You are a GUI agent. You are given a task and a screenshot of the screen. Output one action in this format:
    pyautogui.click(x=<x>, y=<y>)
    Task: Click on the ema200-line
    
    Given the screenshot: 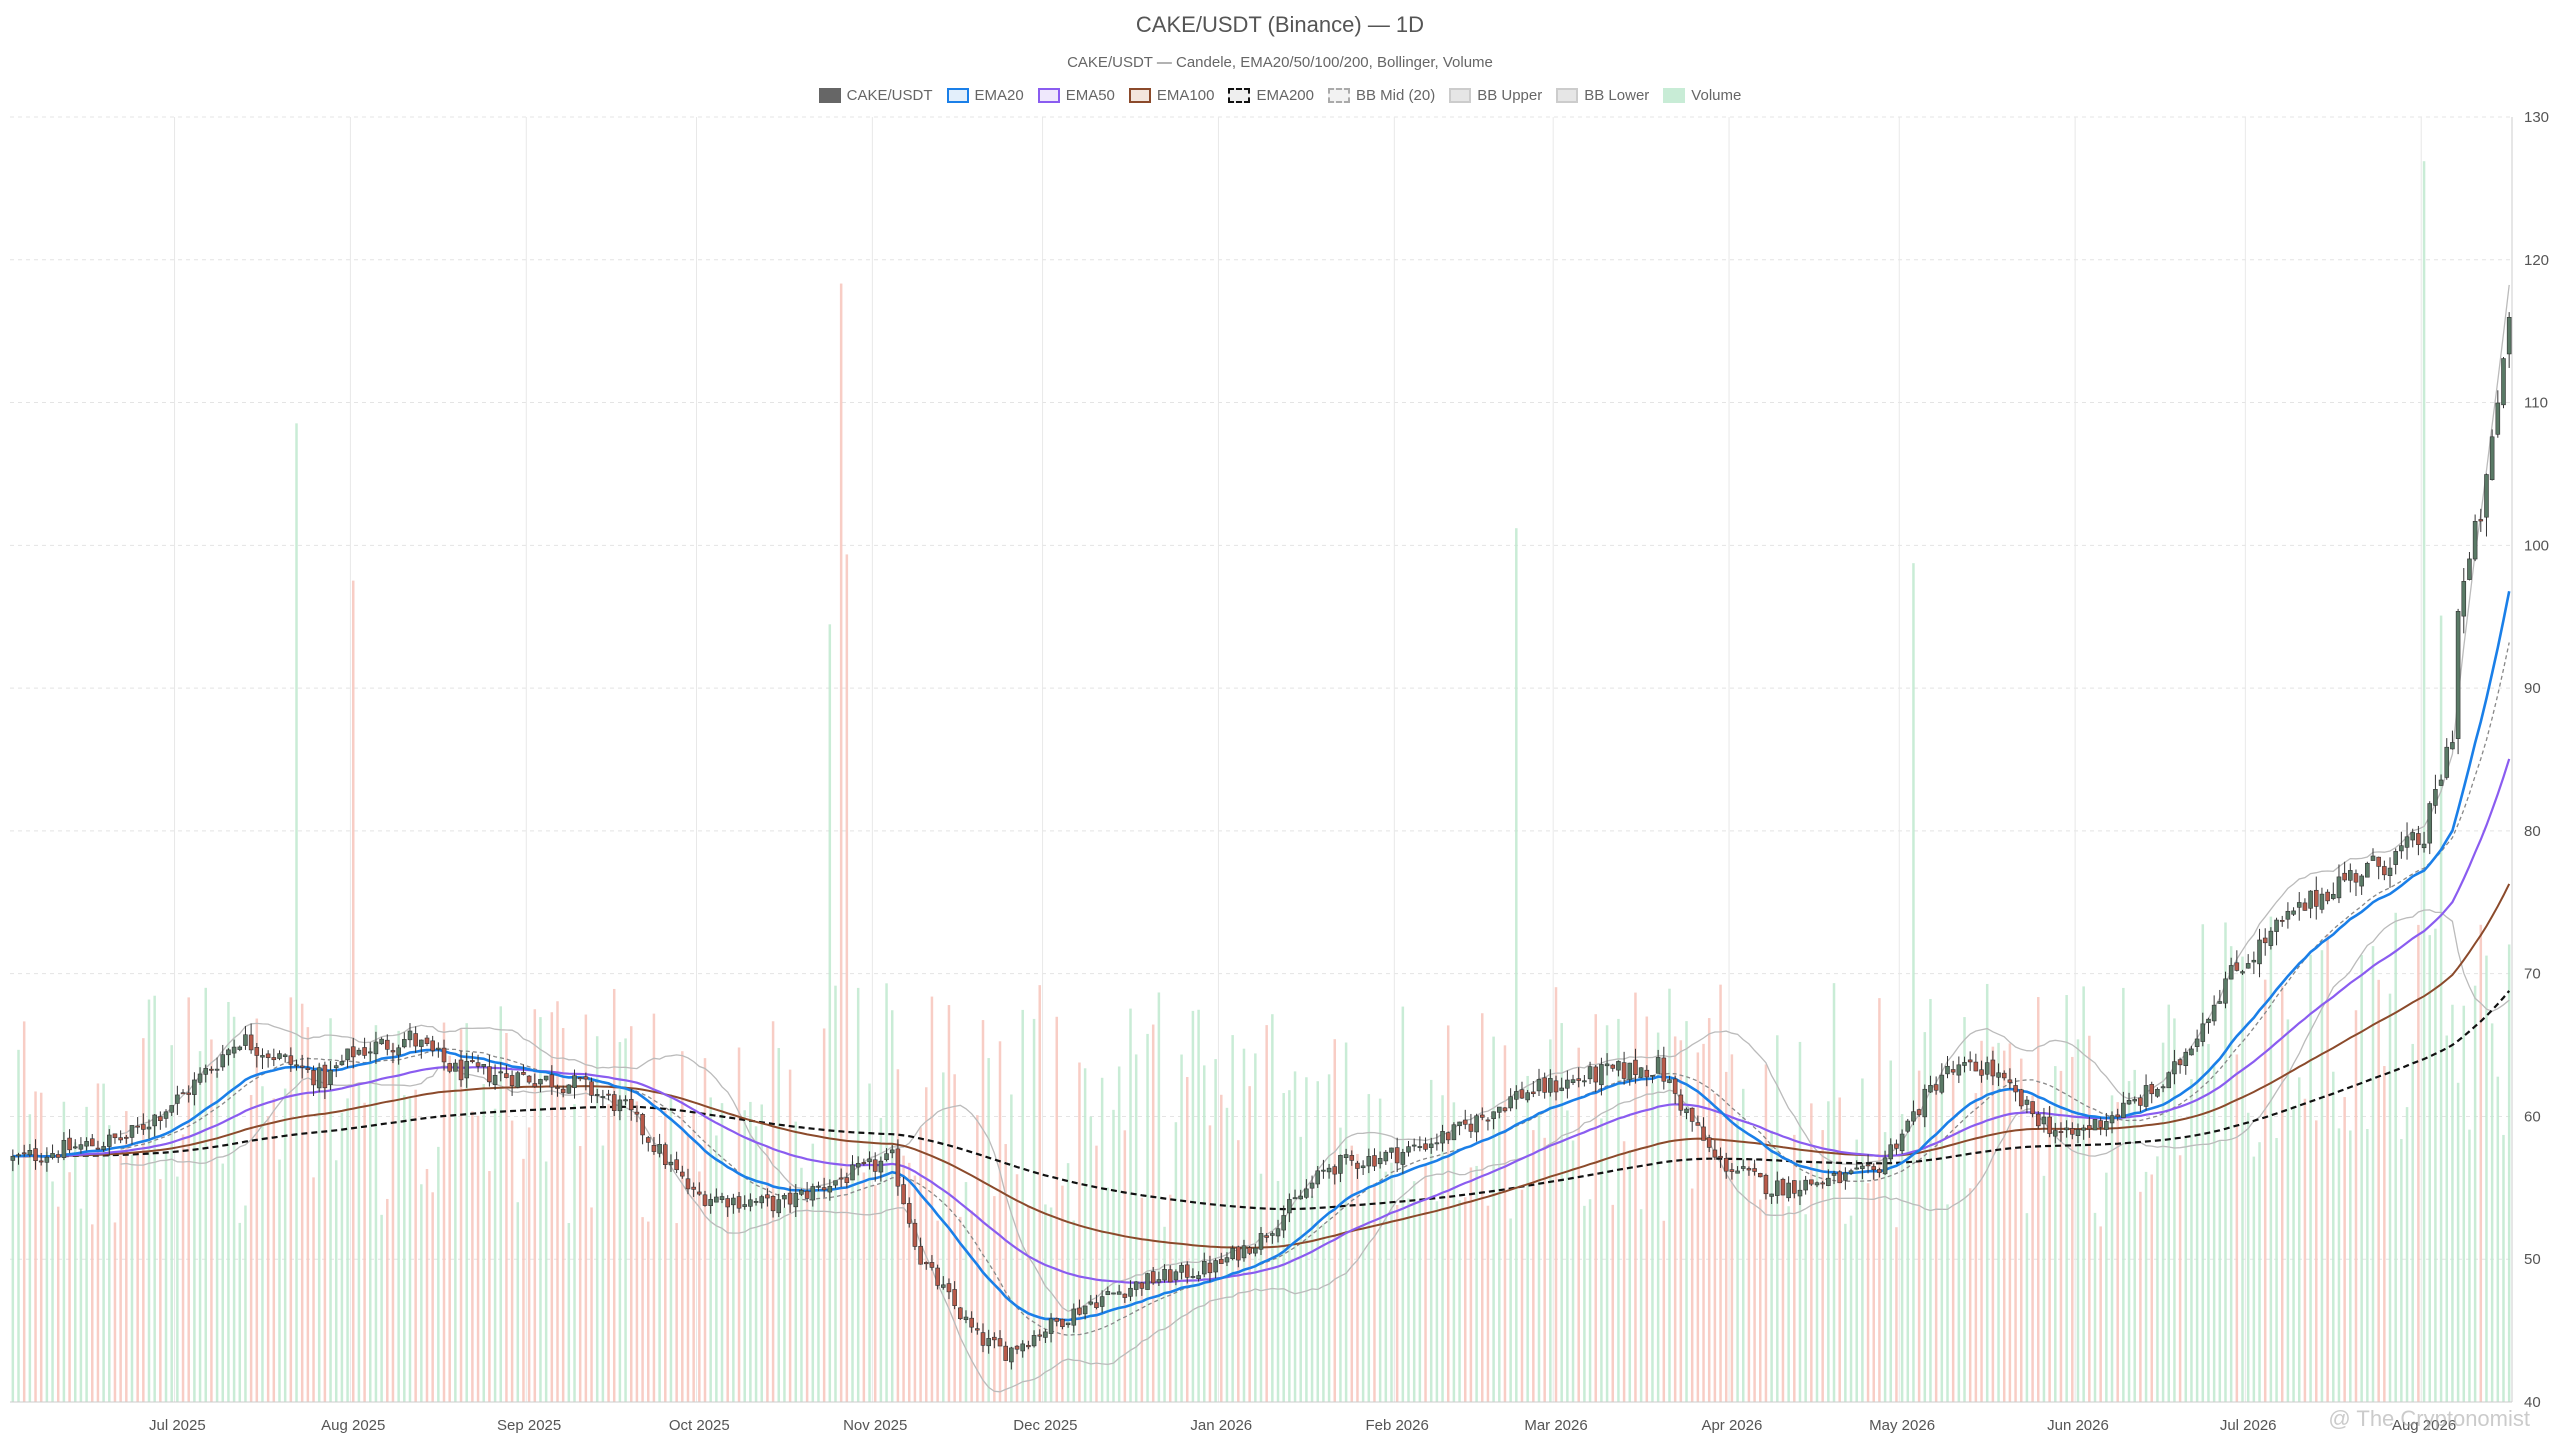 What is the action you would take?
    pyautogui.click(x=1261, y=1100)
    